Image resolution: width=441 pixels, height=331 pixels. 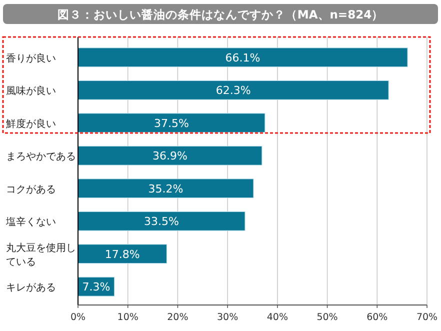 I want to click on data-label: 36.9%, so click(x=170, y=156).